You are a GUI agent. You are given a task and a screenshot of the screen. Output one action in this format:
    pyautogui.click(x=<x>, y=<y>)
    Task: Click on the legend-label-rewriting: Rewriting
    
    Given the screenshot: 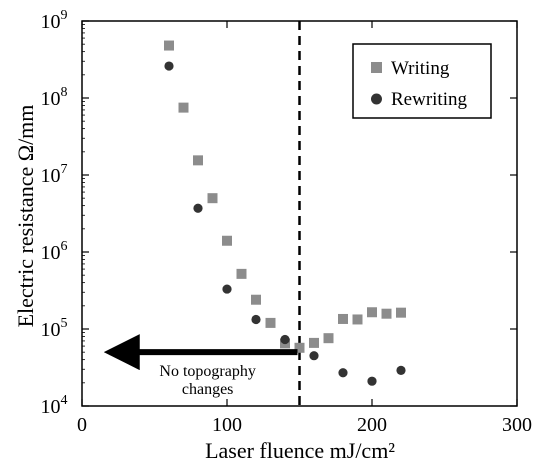 What is the action you would take?
    pyautogui.click(x=429, y=99)
    